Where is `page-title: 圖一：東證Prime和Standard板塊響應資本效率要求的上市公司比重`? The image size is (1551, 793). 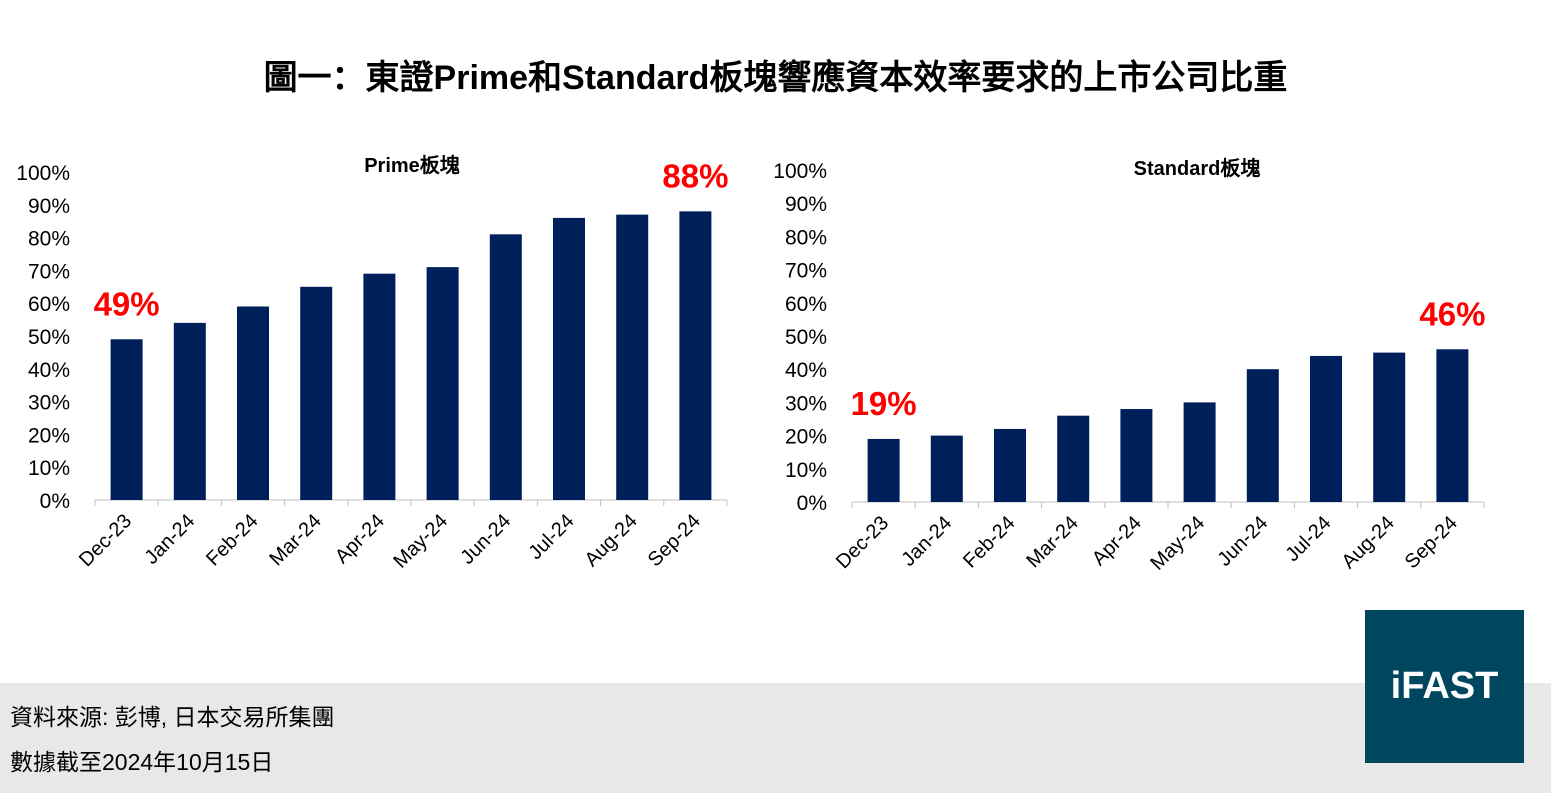
page-title: 圖一：東證Prime和Standard板塊響應資本效率要求的上市公司比重 is located at coordinates (775, 78).